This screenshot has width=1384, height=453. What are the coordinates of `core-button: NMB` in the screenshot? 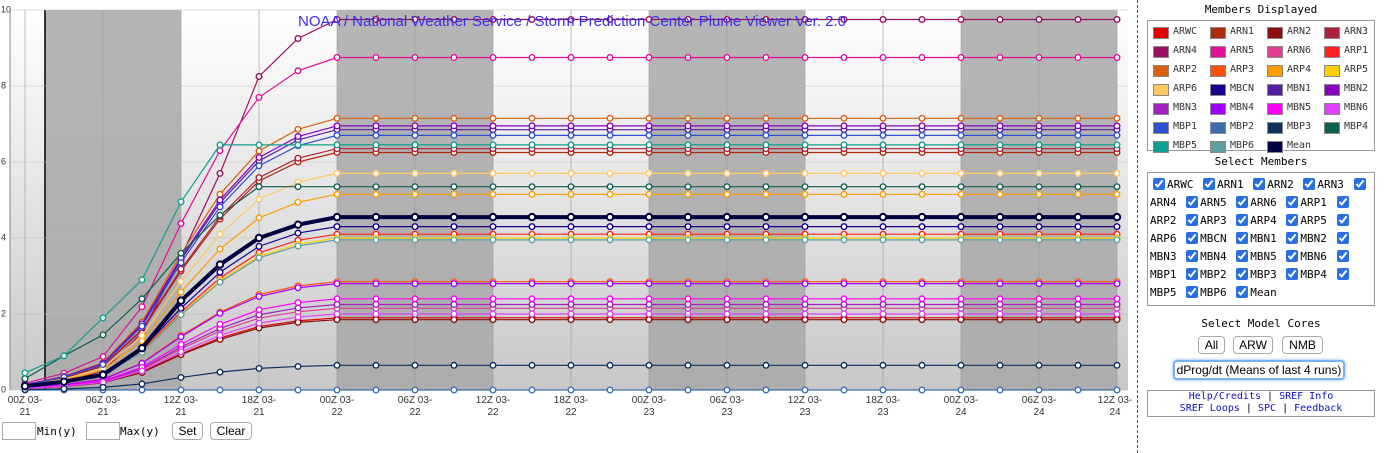 It's located at (1302, 345).